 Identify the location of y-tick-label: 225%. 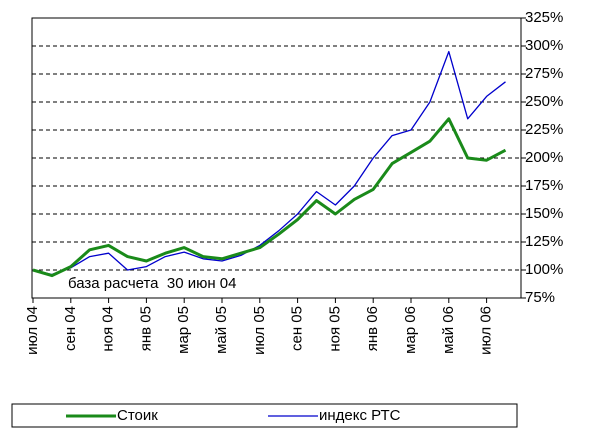
(544, 129).